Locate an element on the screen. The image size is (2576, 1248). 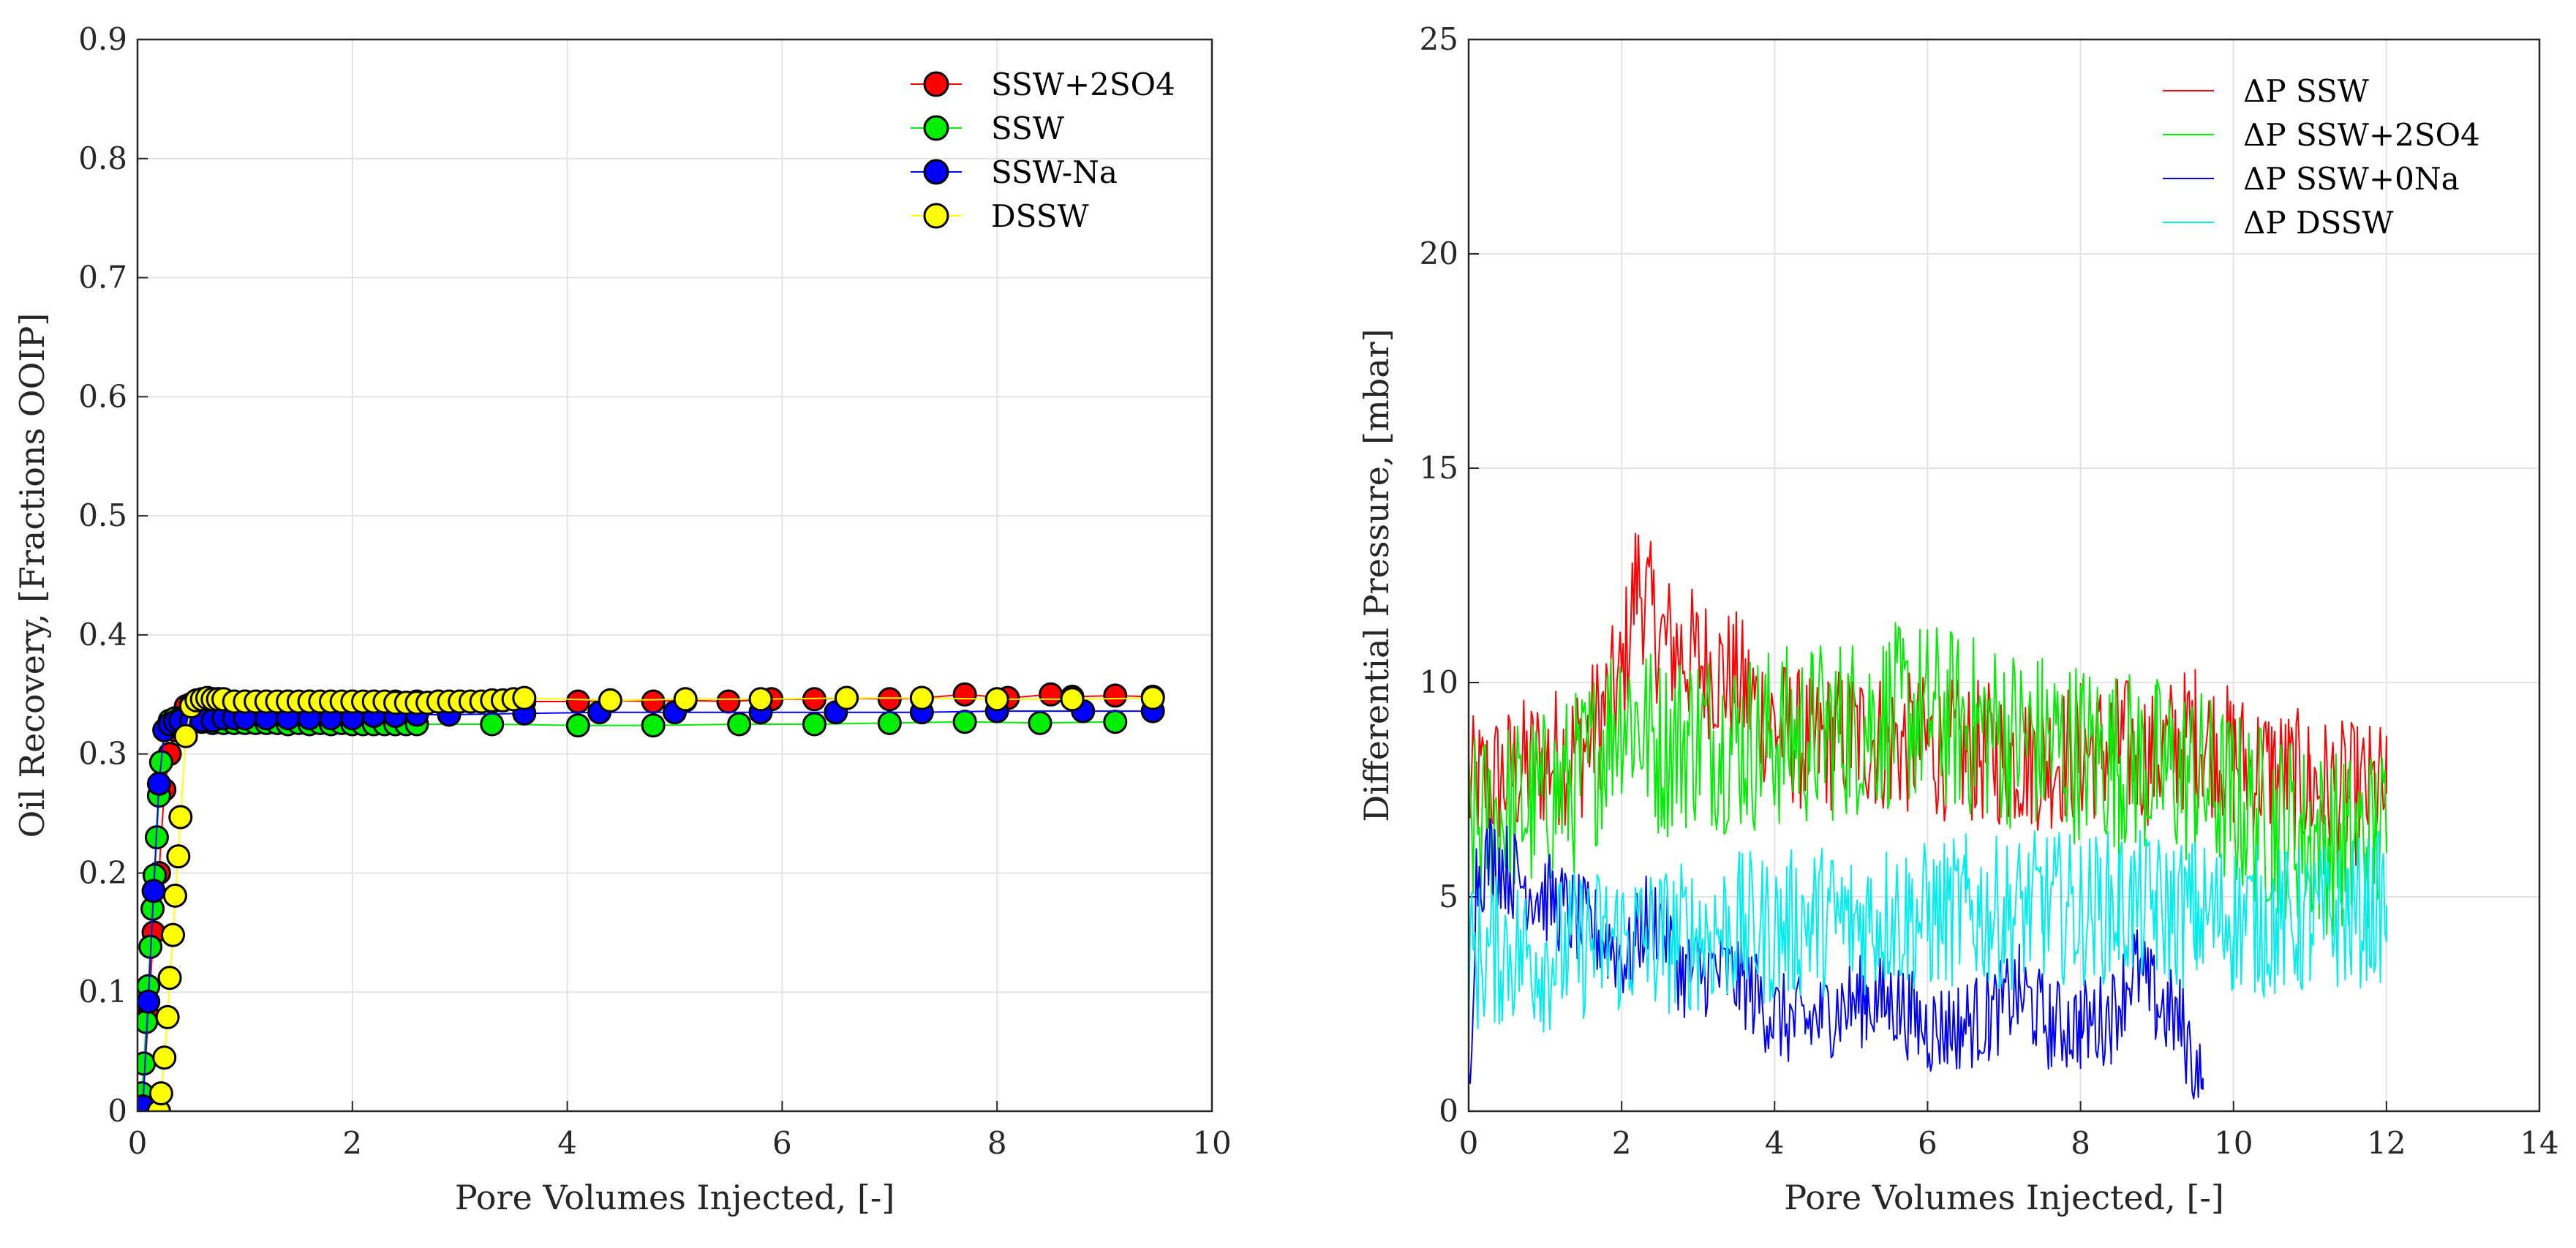
legend-label: ΔP SSW+2SO4 is located at coordinates (2361, 135).